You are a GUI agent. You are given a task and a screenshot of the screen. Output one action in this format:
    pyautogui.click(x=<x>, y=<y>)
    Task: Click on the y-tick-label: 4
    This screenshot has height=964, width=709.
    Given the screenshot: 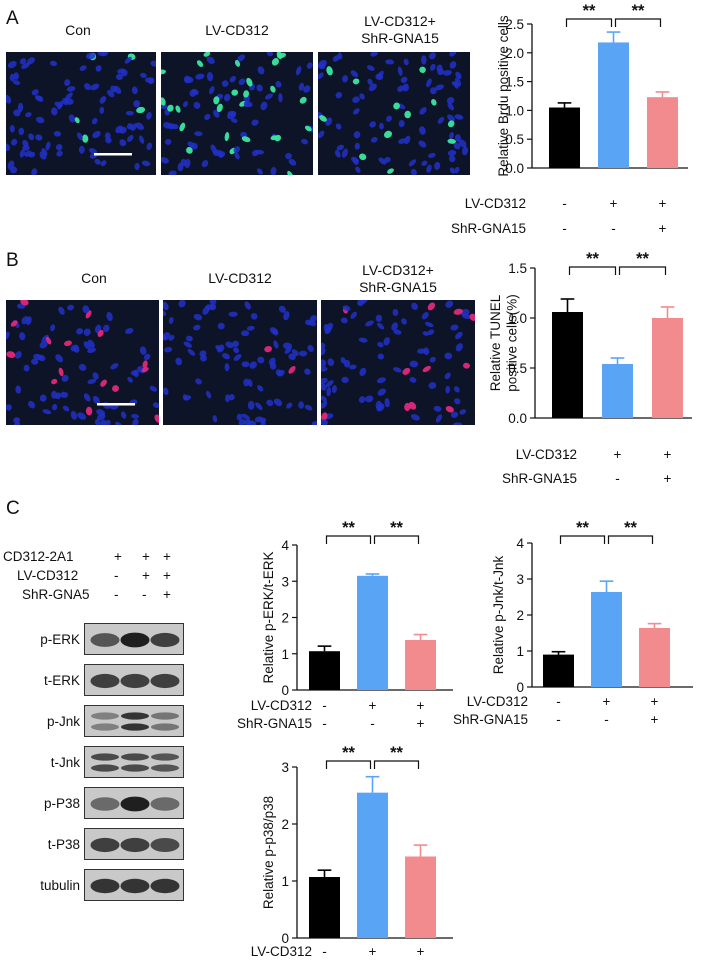 What is the action you would take?
    pyautogui.click(x=285, y=545)
    